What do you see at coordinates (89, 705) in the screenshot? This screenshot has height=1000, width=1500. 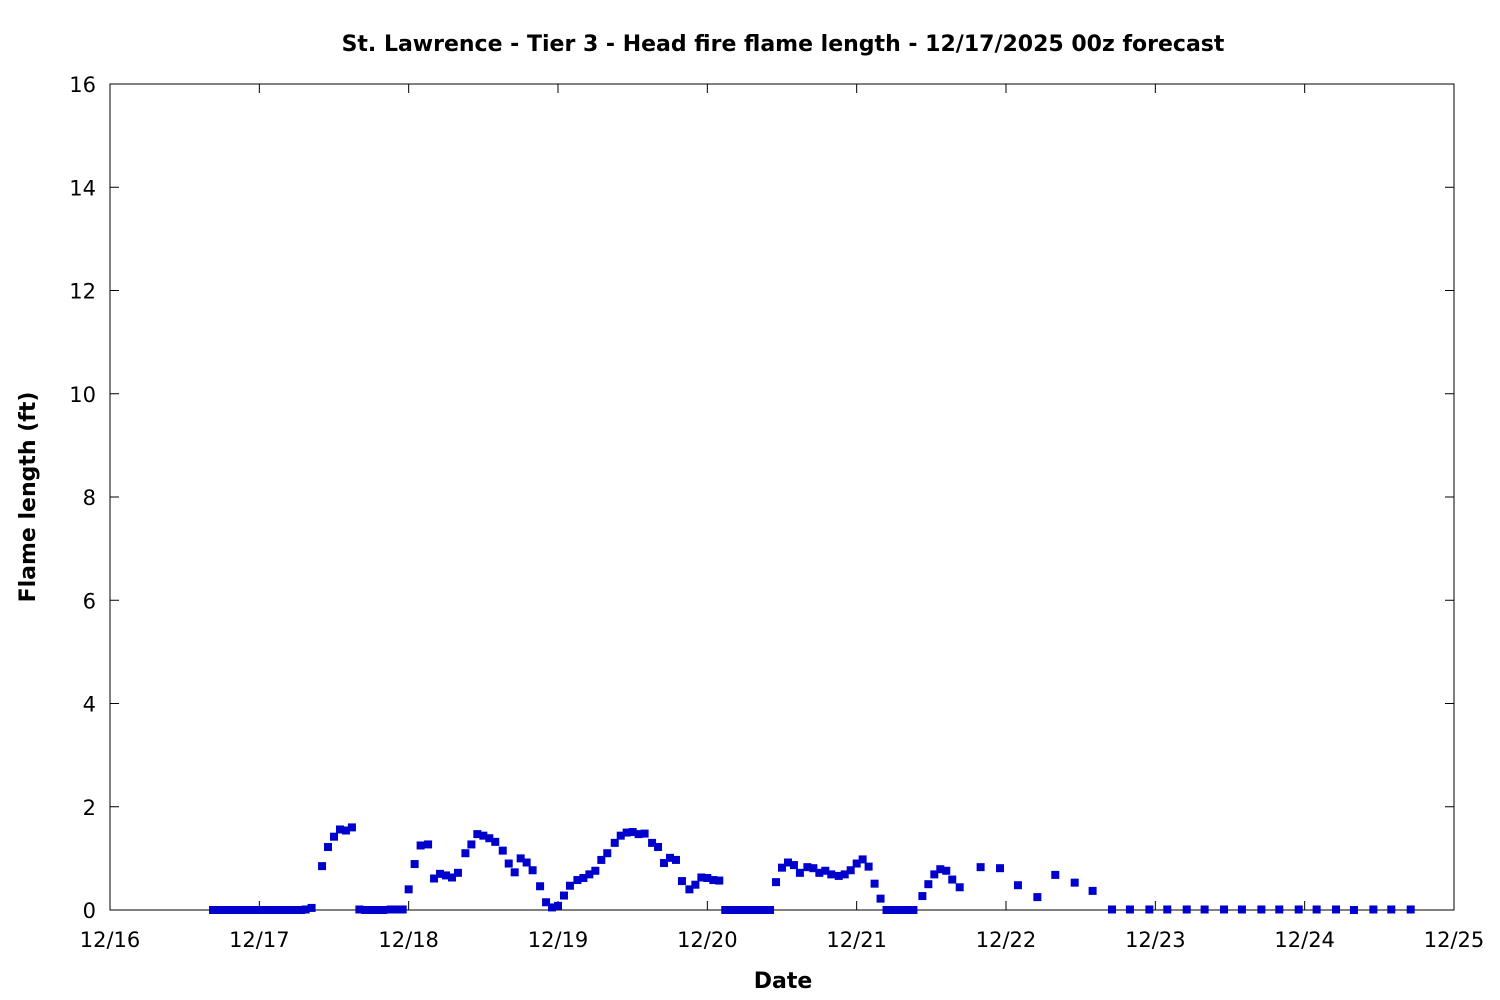 I see `y-tick-label: 4` at bounding box center [89, 705].